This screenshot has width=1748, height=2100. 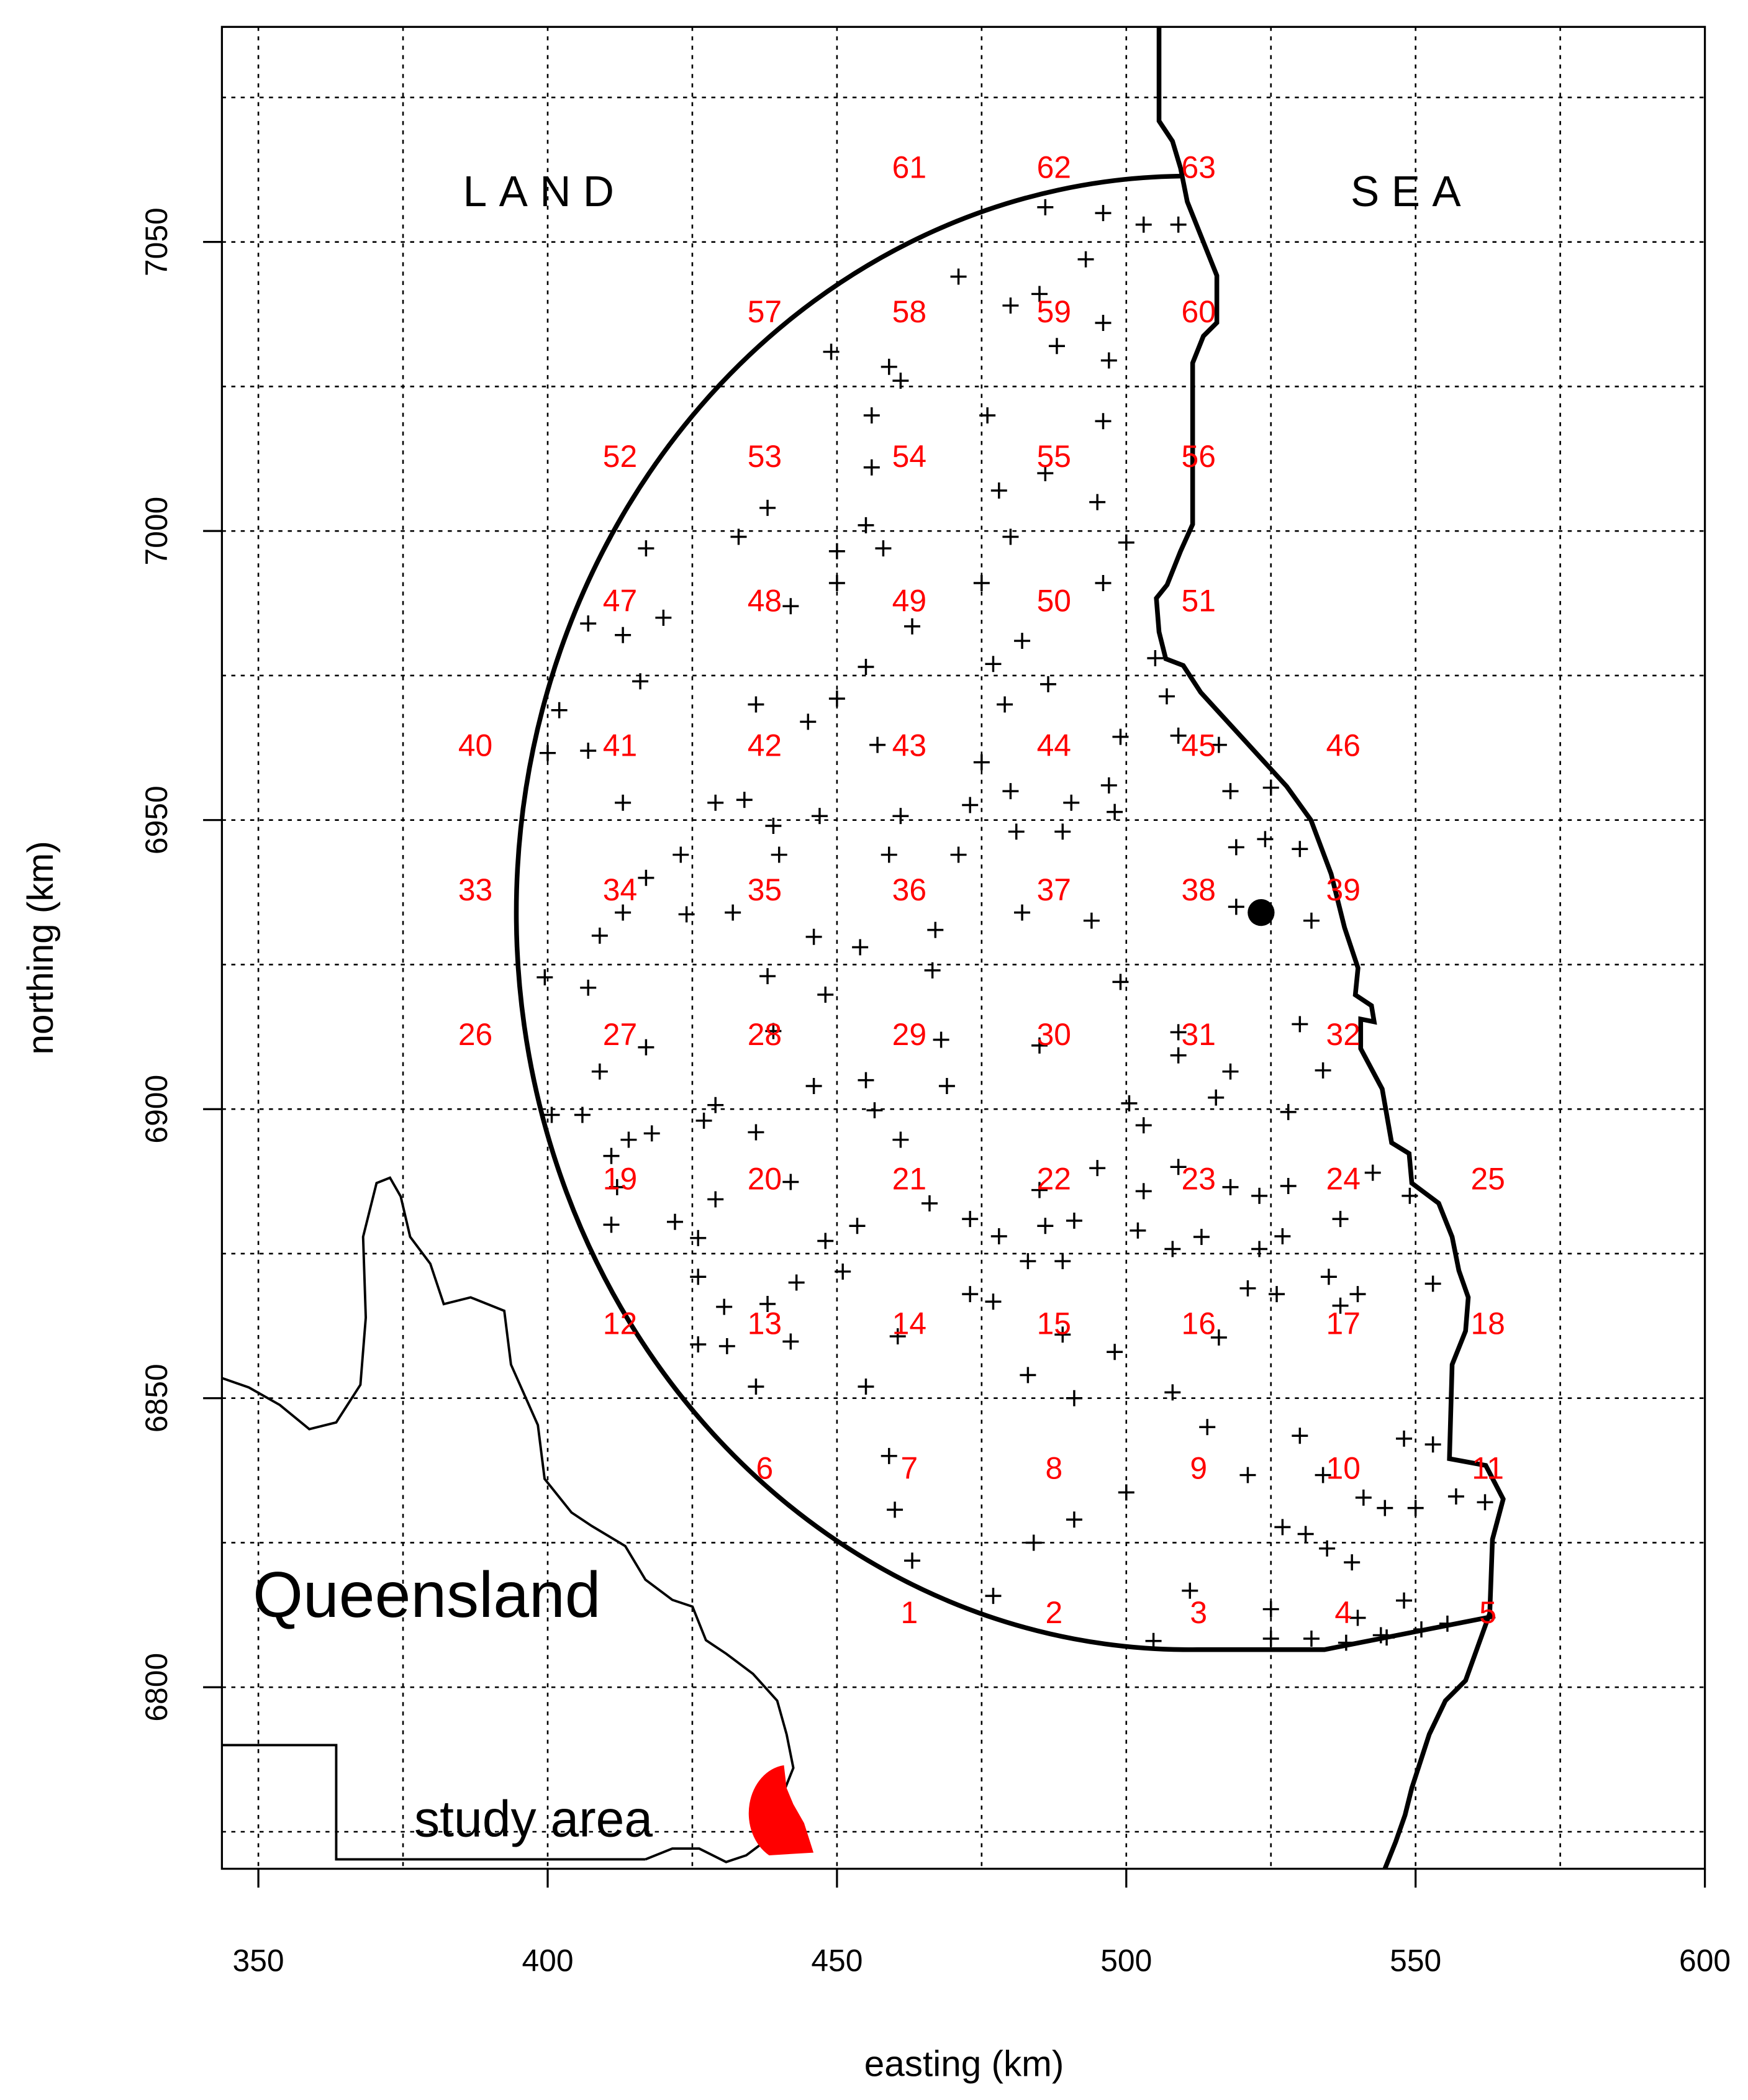 I want to click on cell-label: 31, so click(x=1199, y=1034).